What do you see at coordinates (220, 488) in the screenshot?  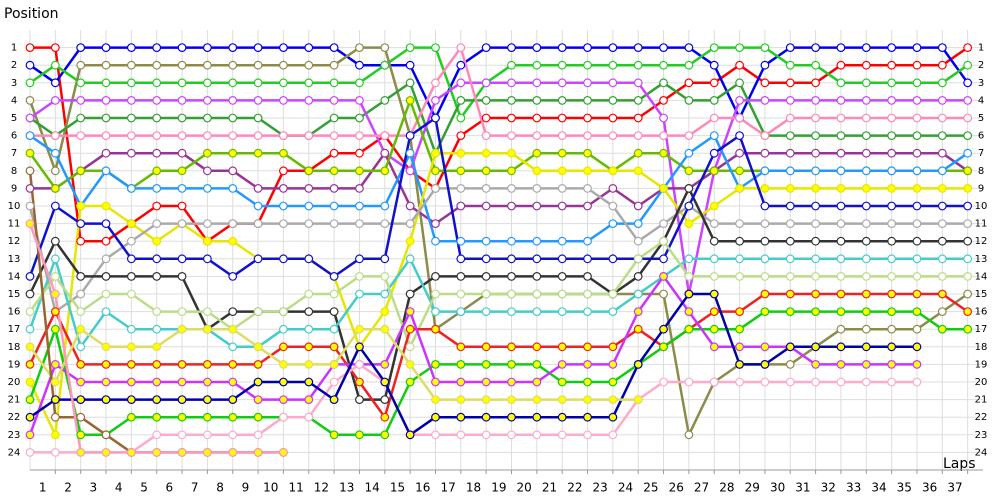 I see `x-tick-label: 8` at bounding box center [220, 488].